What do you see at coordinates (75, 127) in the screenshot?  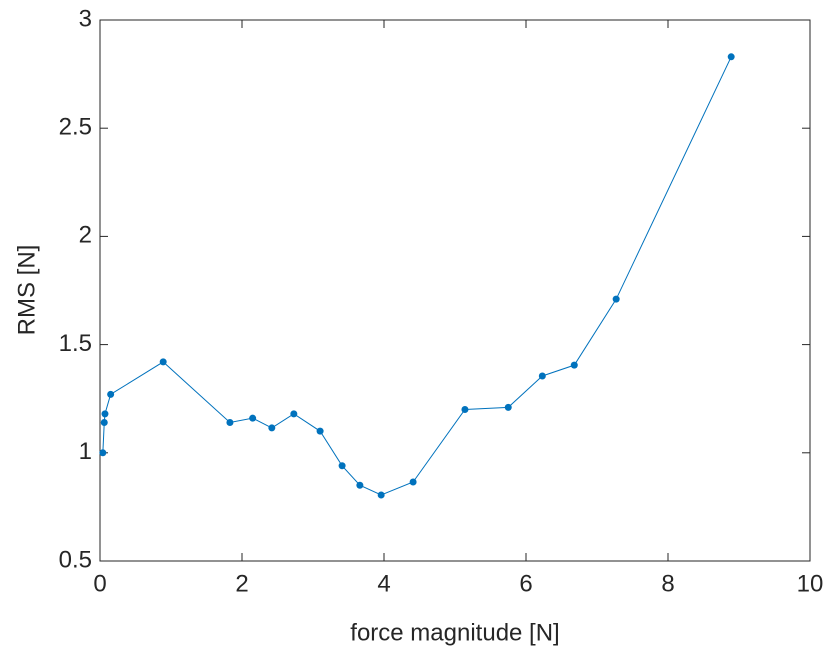 I see `y-tick-label: 2.5` at bounding box center [75, 127].